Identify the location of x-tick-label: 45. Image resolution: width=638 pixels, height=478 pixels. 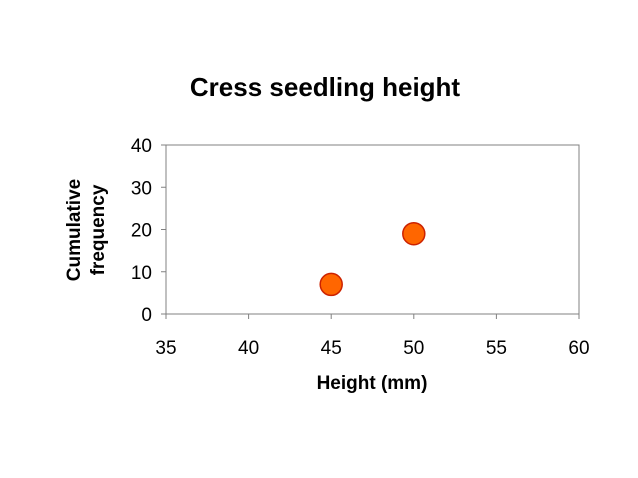
(331, 348).